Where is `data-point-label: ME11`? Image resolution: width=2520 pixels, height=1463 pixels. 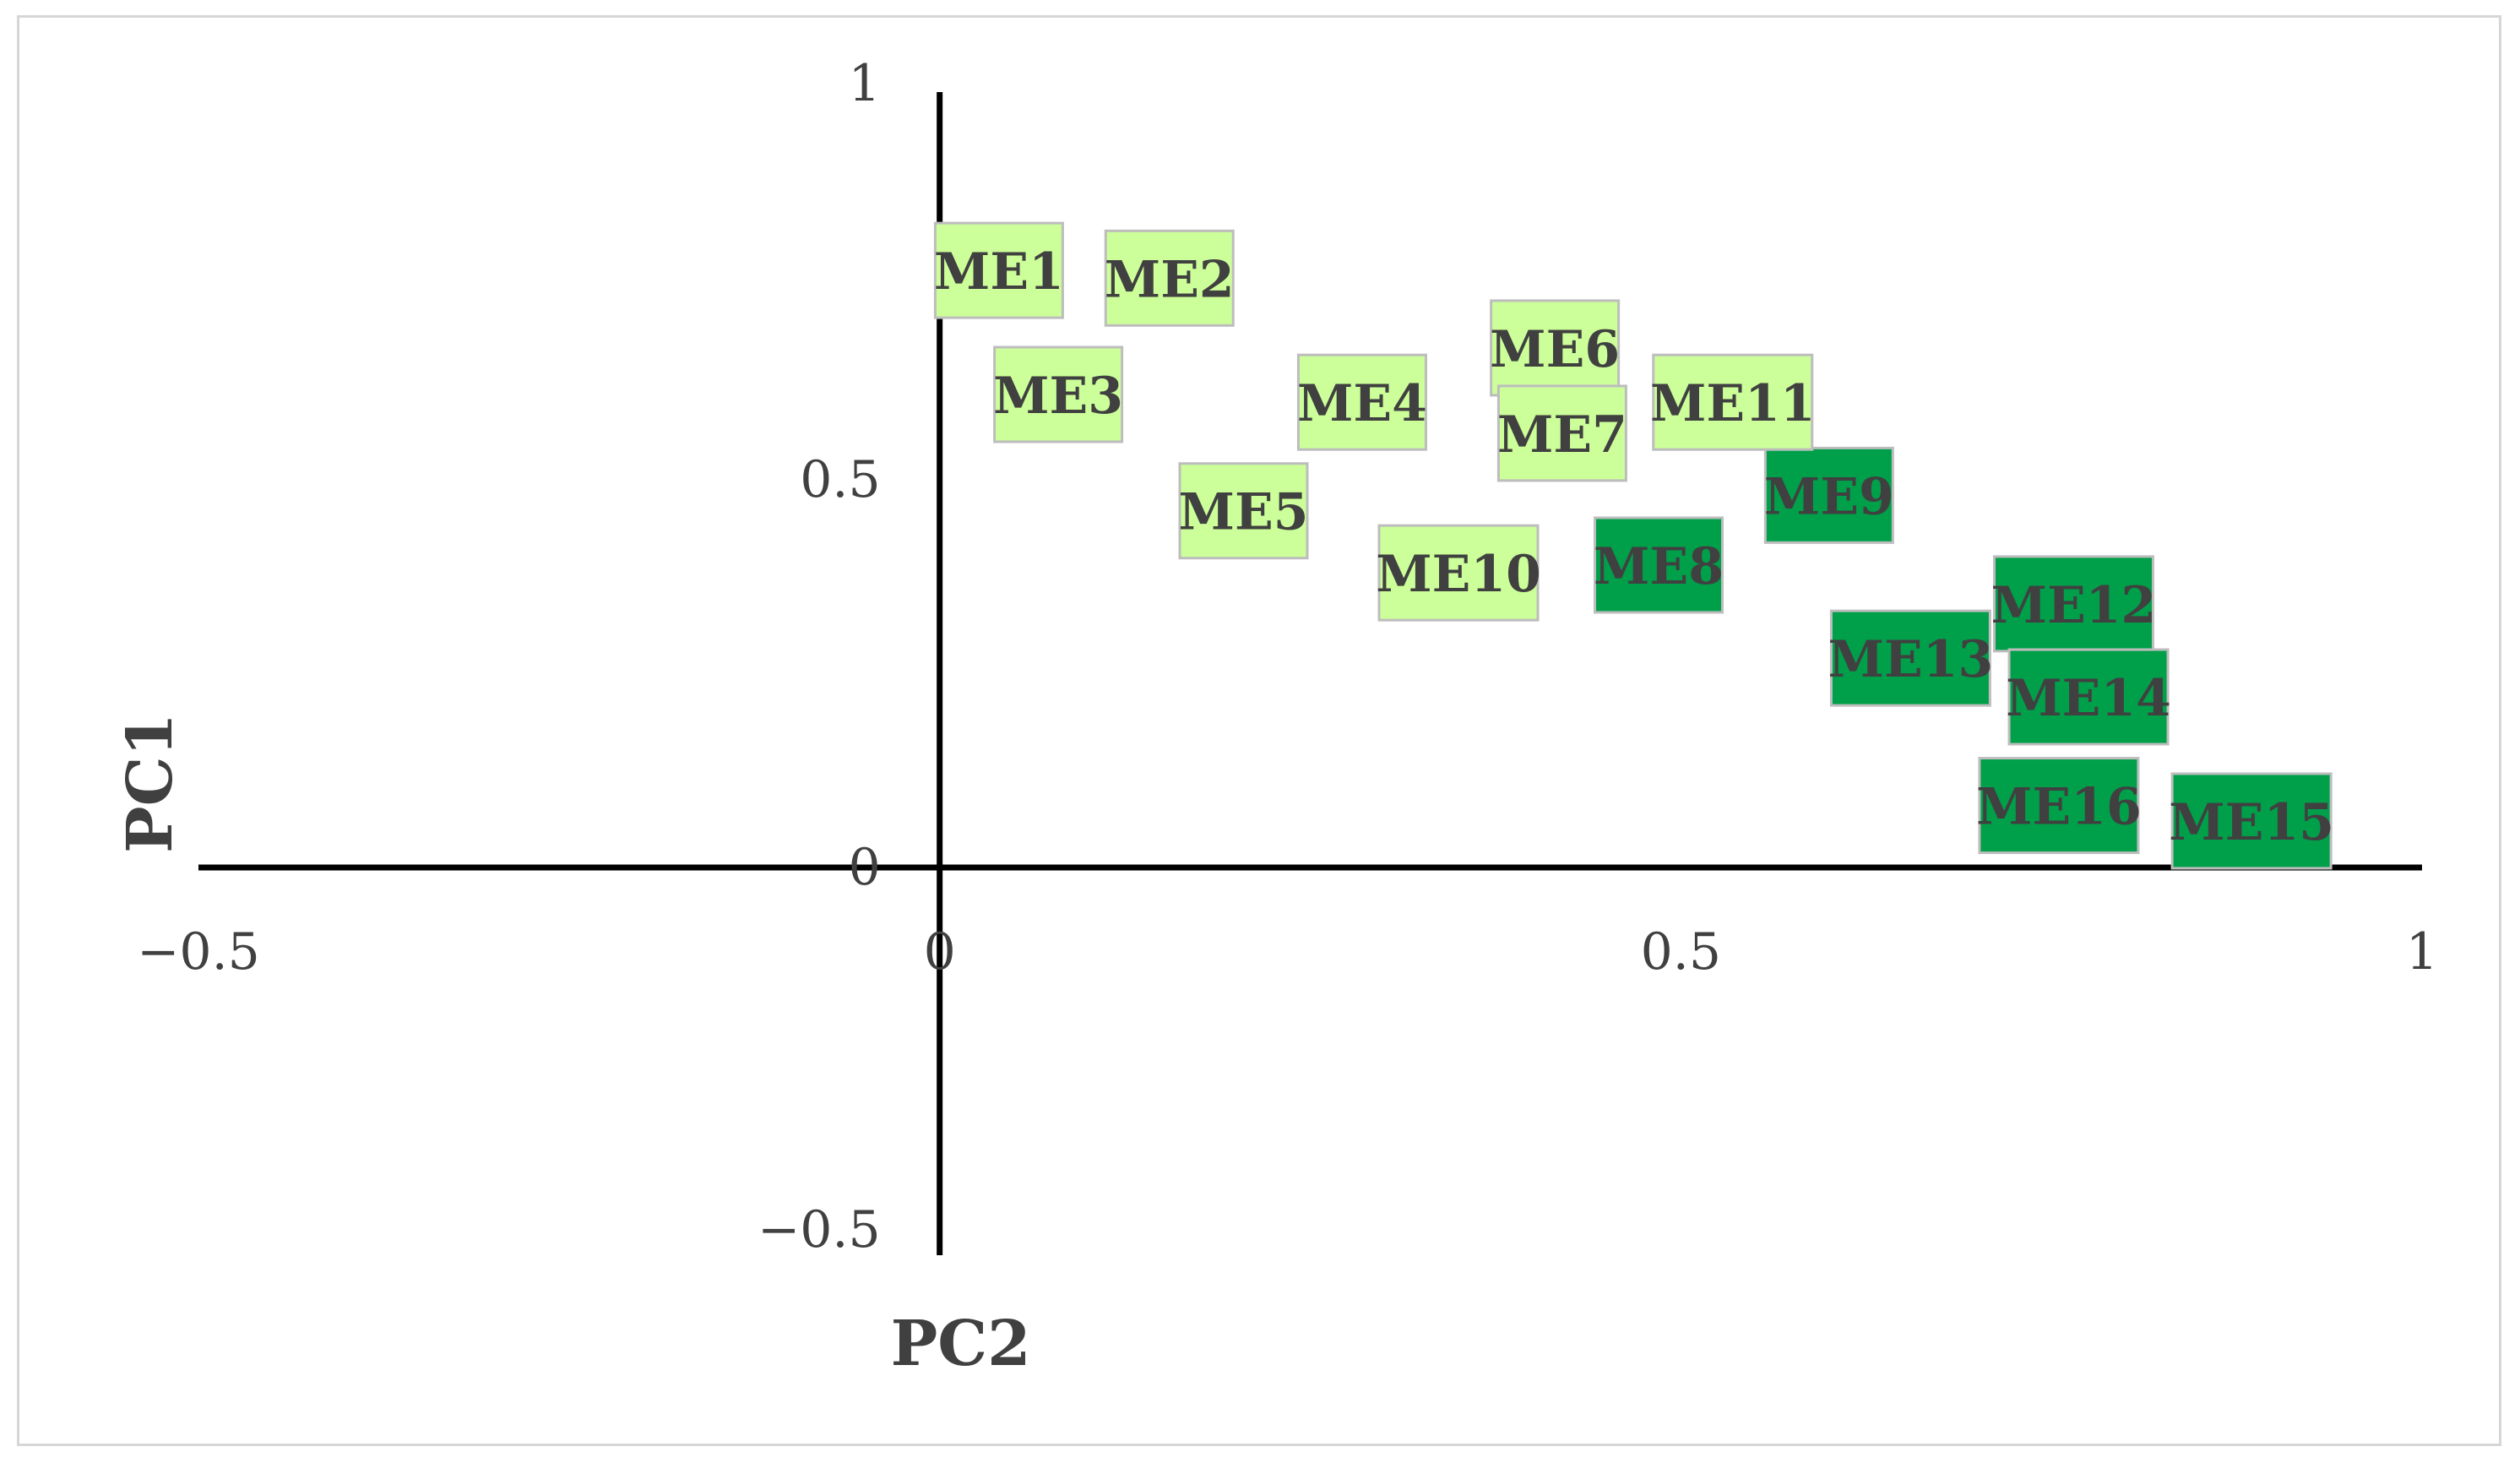 data-point-label: ME11 is located at coordinates (1733, 403).